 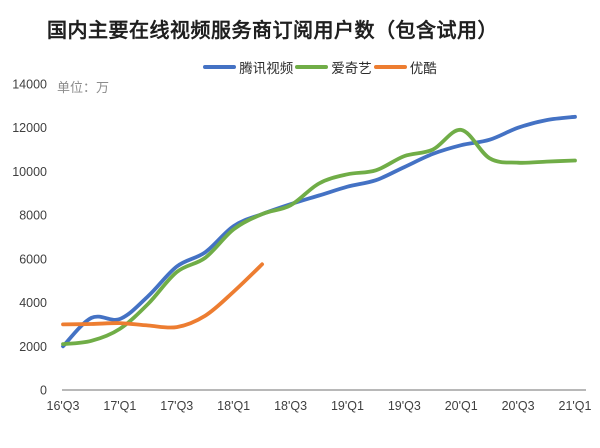 I want to click on x-tick-label: 17'Q1, so click(x=119, y=406).